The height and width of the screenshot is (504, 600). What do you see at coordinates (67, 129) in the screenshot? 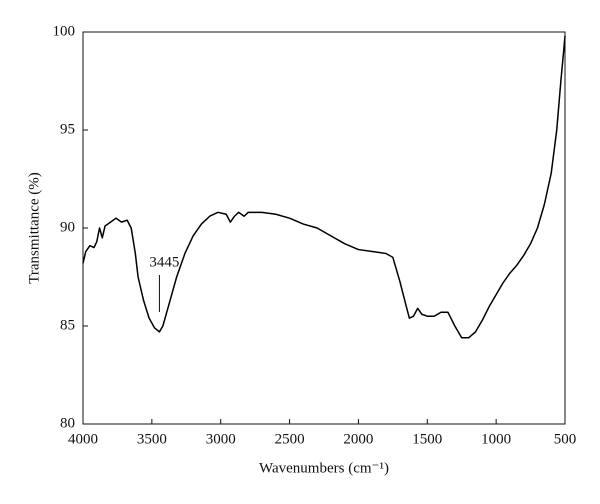
I see `y-tick-label: 95` at bounding box center [67, 129].